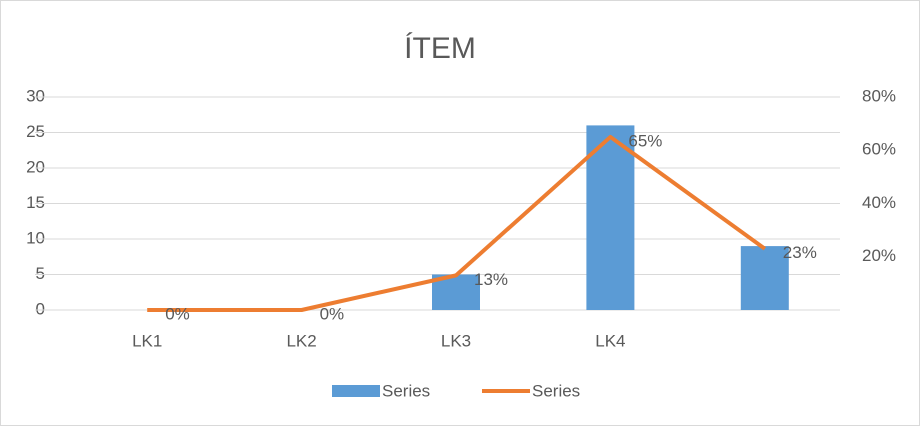 The height and width of the screenshot is (431, 920). What do you see at coordinates (35, 202) in the screenshot?
I see `y-tick-label: 15` at bounding box center [35, 202].